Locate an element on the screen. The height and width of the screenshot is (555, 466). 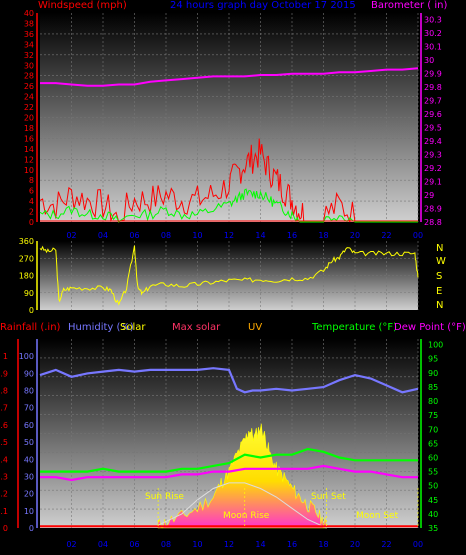
sun-set-label: Sun Set is located at coordinates (328, 497).